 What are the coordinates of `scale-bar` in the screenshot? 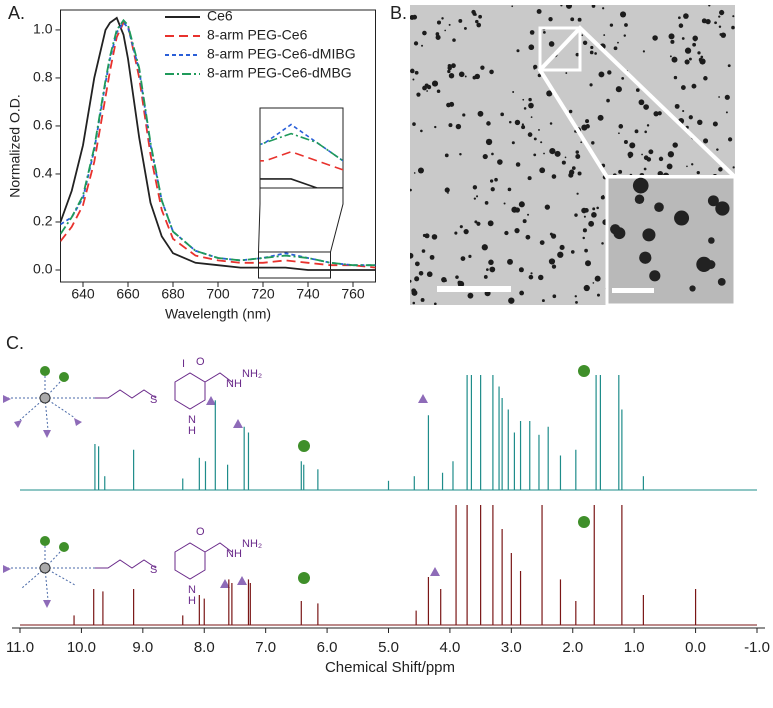 It's located at (633, 290).